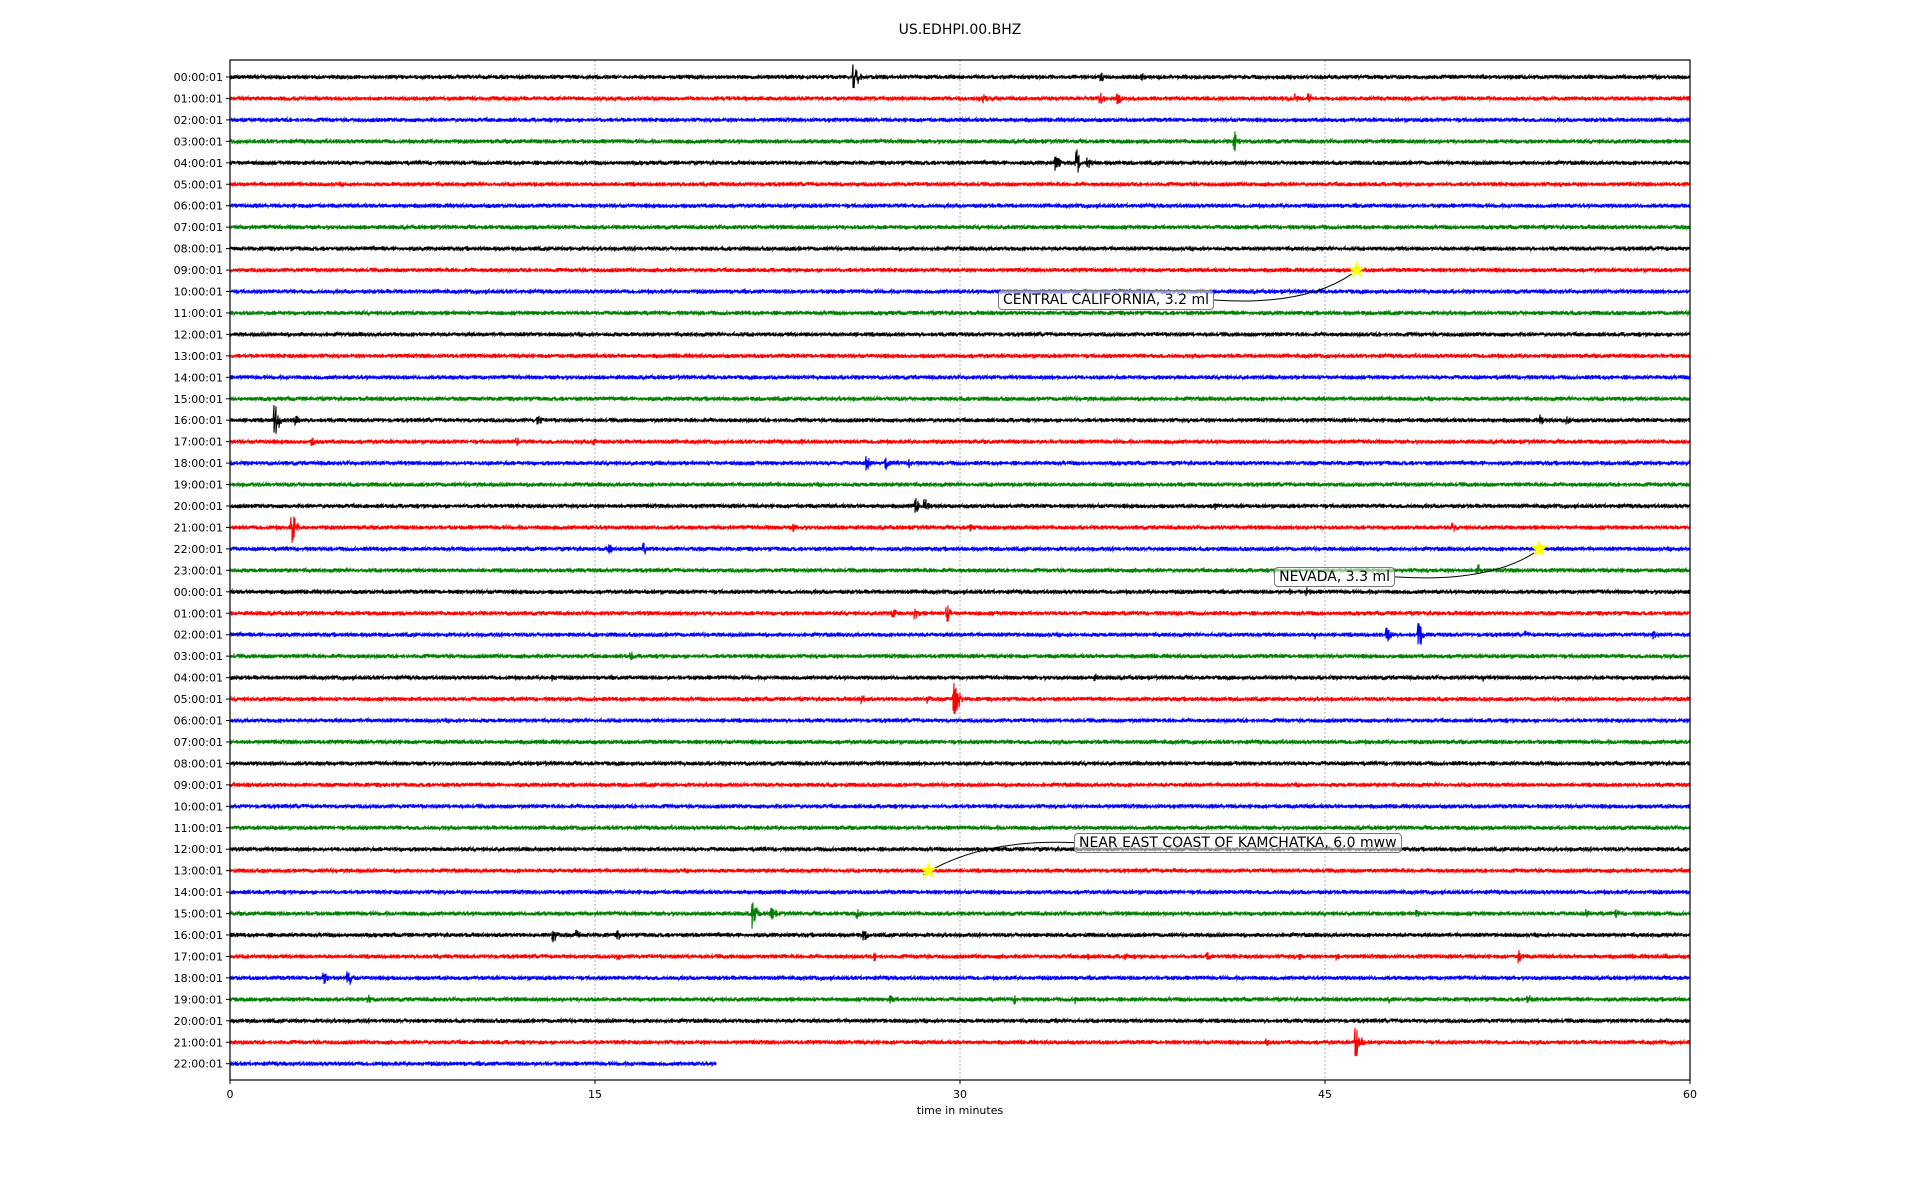  I want to click on y-tick-label: 13:00:01, so click(198, 871).